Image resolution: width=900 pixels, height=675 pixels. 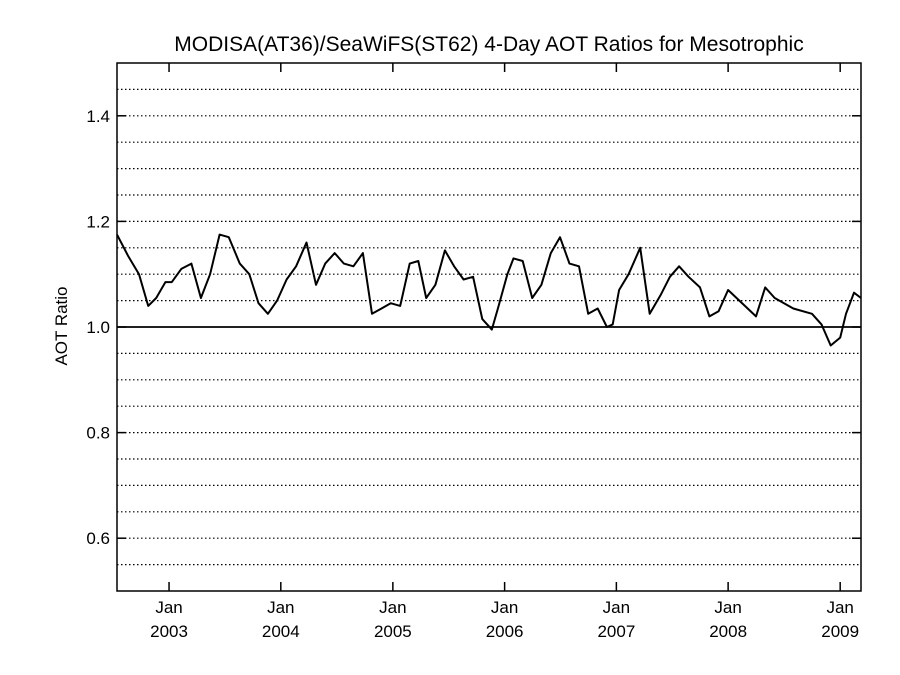 What do you see at coordinates (505, 631) in the screenshot?
I see `x-tick-label-year: 2006` at bounding box center [505, 631].